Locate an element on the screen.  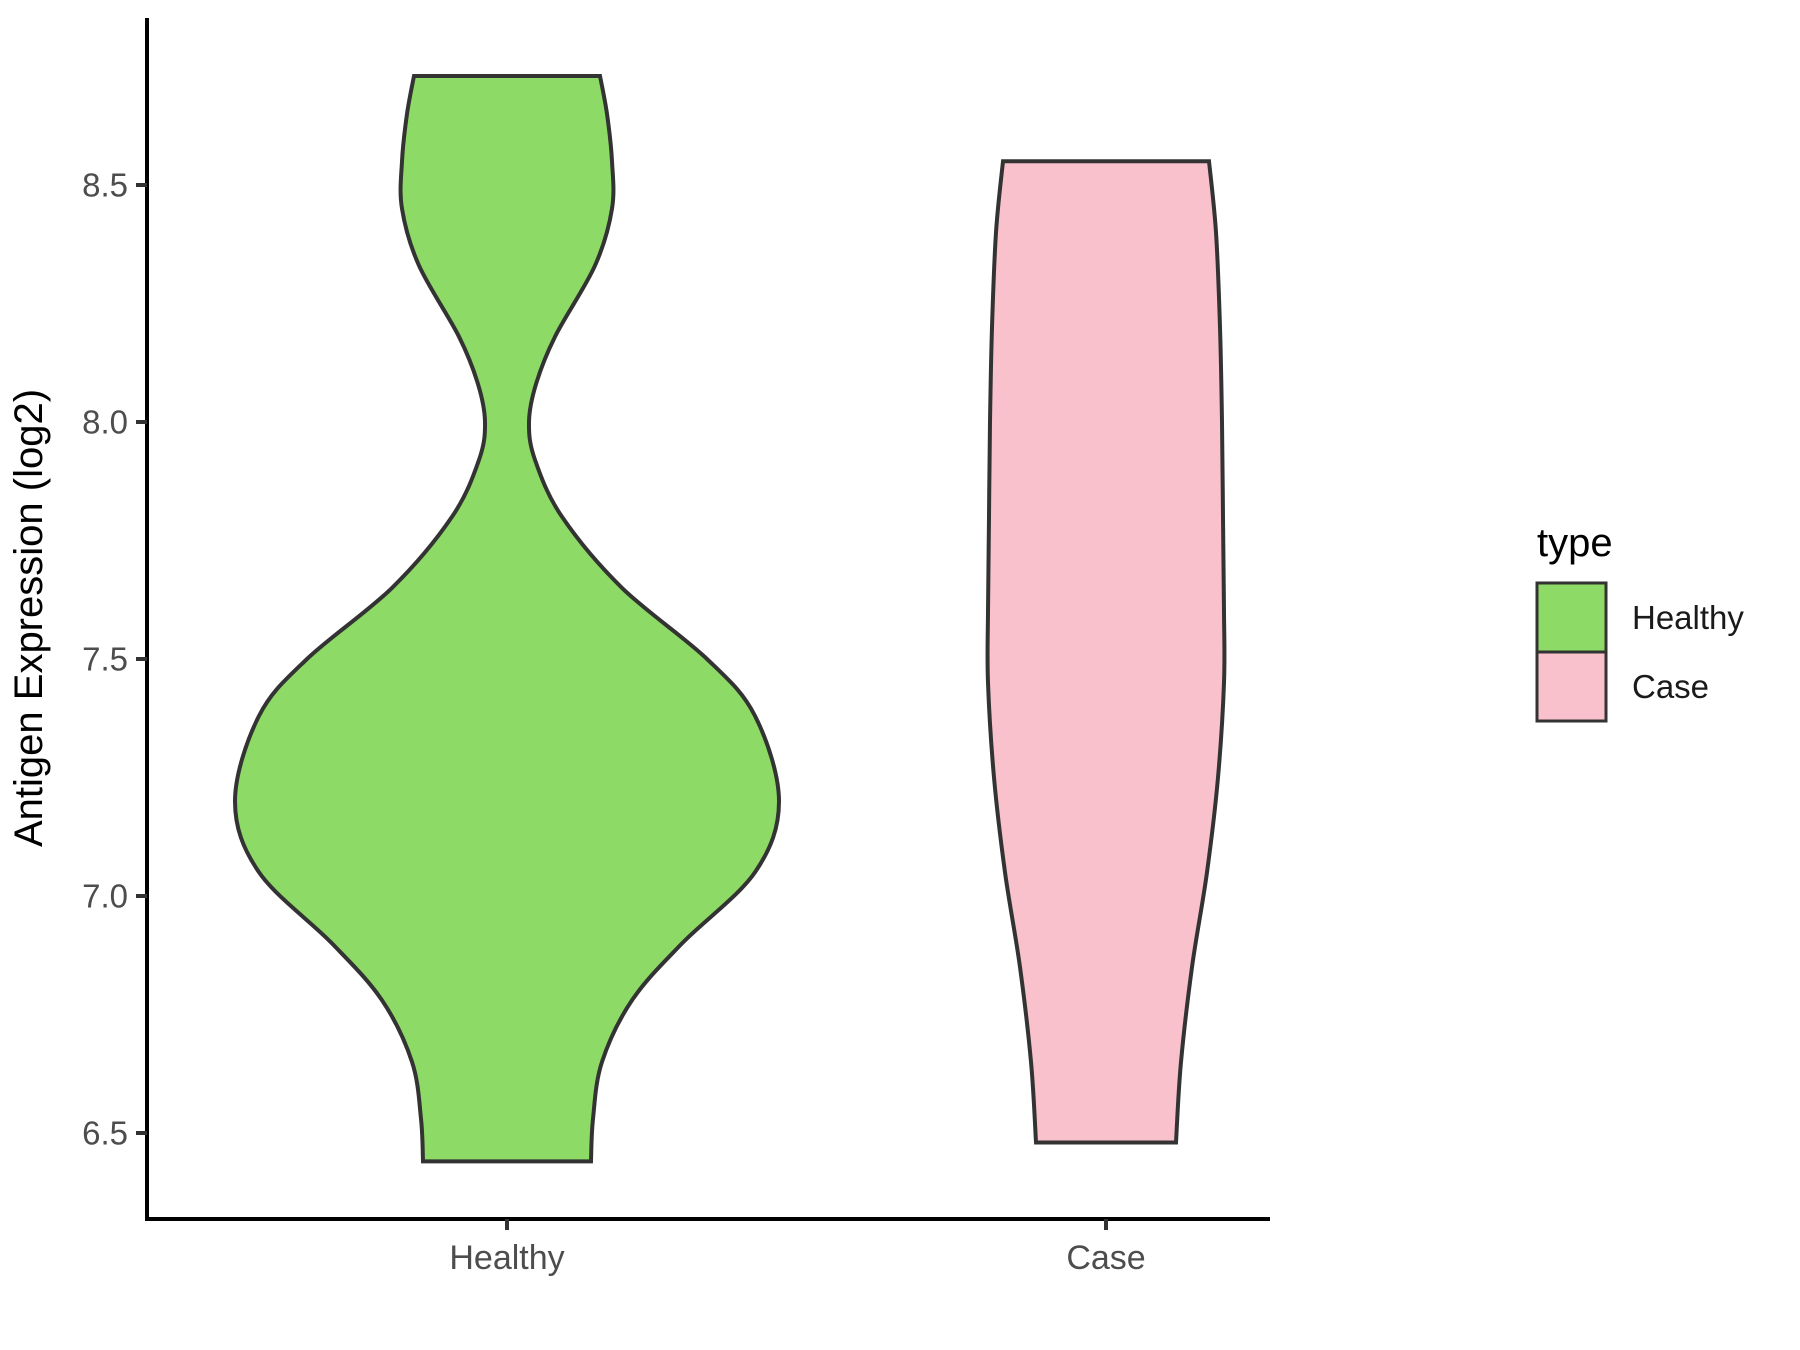
violin-case is located at coordinates (1106, 652).